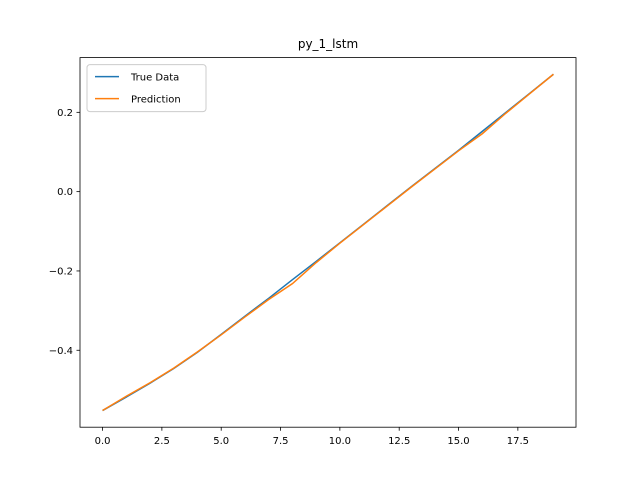  What do you see at coordinates (156, 100) in the screenshot?
I see `legend-label: Prediction` at bounding box center [156, 100].